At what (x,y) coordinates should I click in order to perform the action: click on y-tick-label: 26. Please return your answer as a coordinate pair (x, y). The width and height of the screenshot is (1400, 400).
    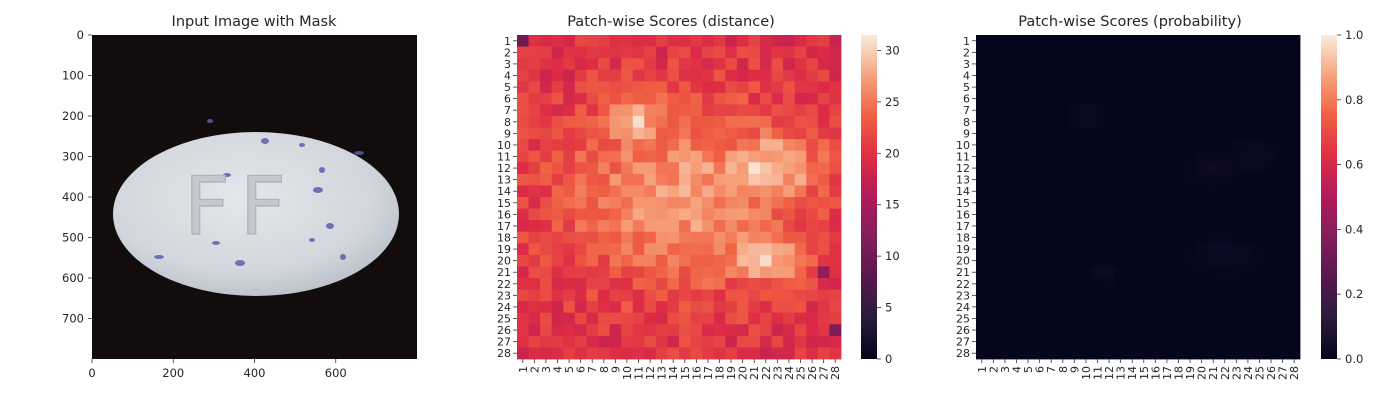
    Looking at the image, I should click on (504, 330).